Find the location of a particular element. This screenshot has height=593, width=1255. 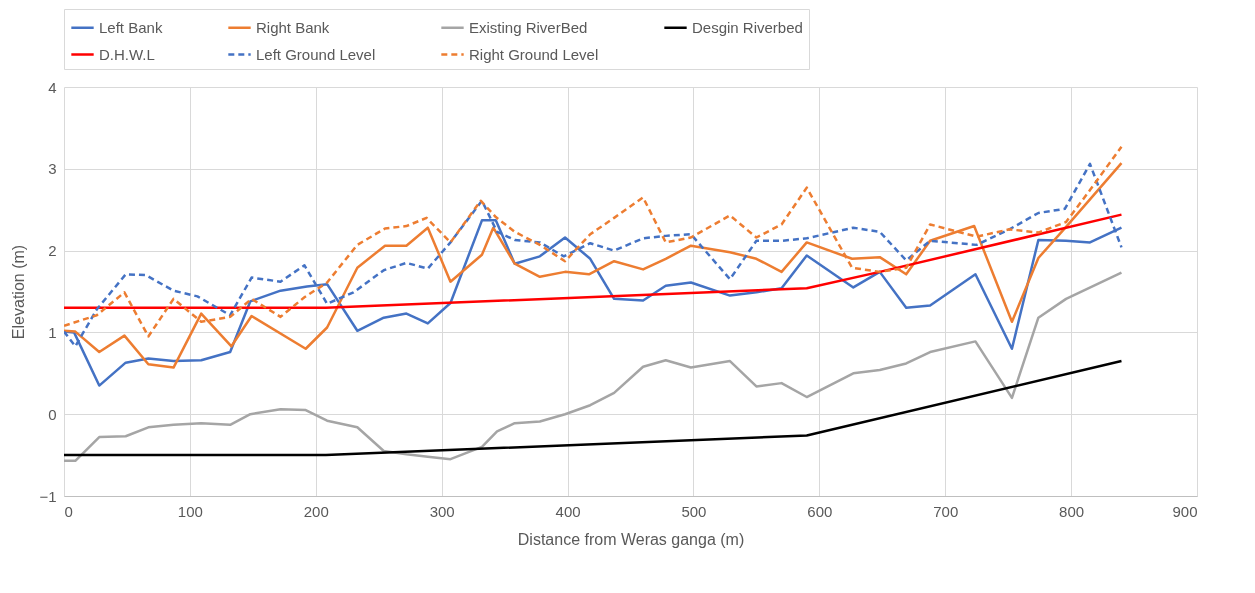

x-tick-label: 400 is located at coordinates (568, 511).